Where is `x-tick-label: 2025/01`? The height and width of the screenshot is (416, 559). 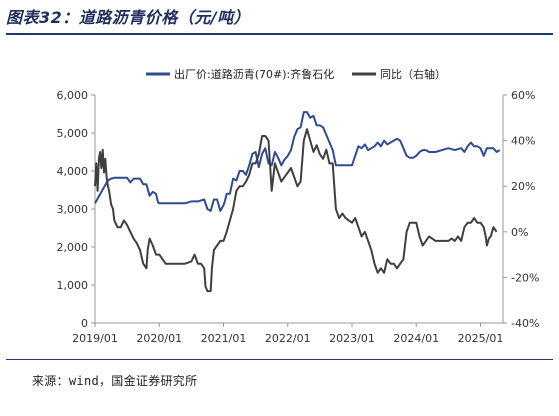
x-tick-label: 2025/01 is located at coordinates (481, 338).